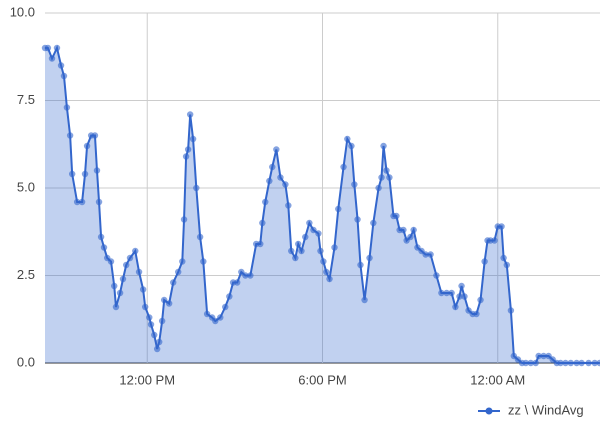 The width and height of the screenshot is (600, 429). What do you see at coordinates (22, 11) in the screenshot?
I see `y-tick-label: 10.0` at bounding box center [22, 11].